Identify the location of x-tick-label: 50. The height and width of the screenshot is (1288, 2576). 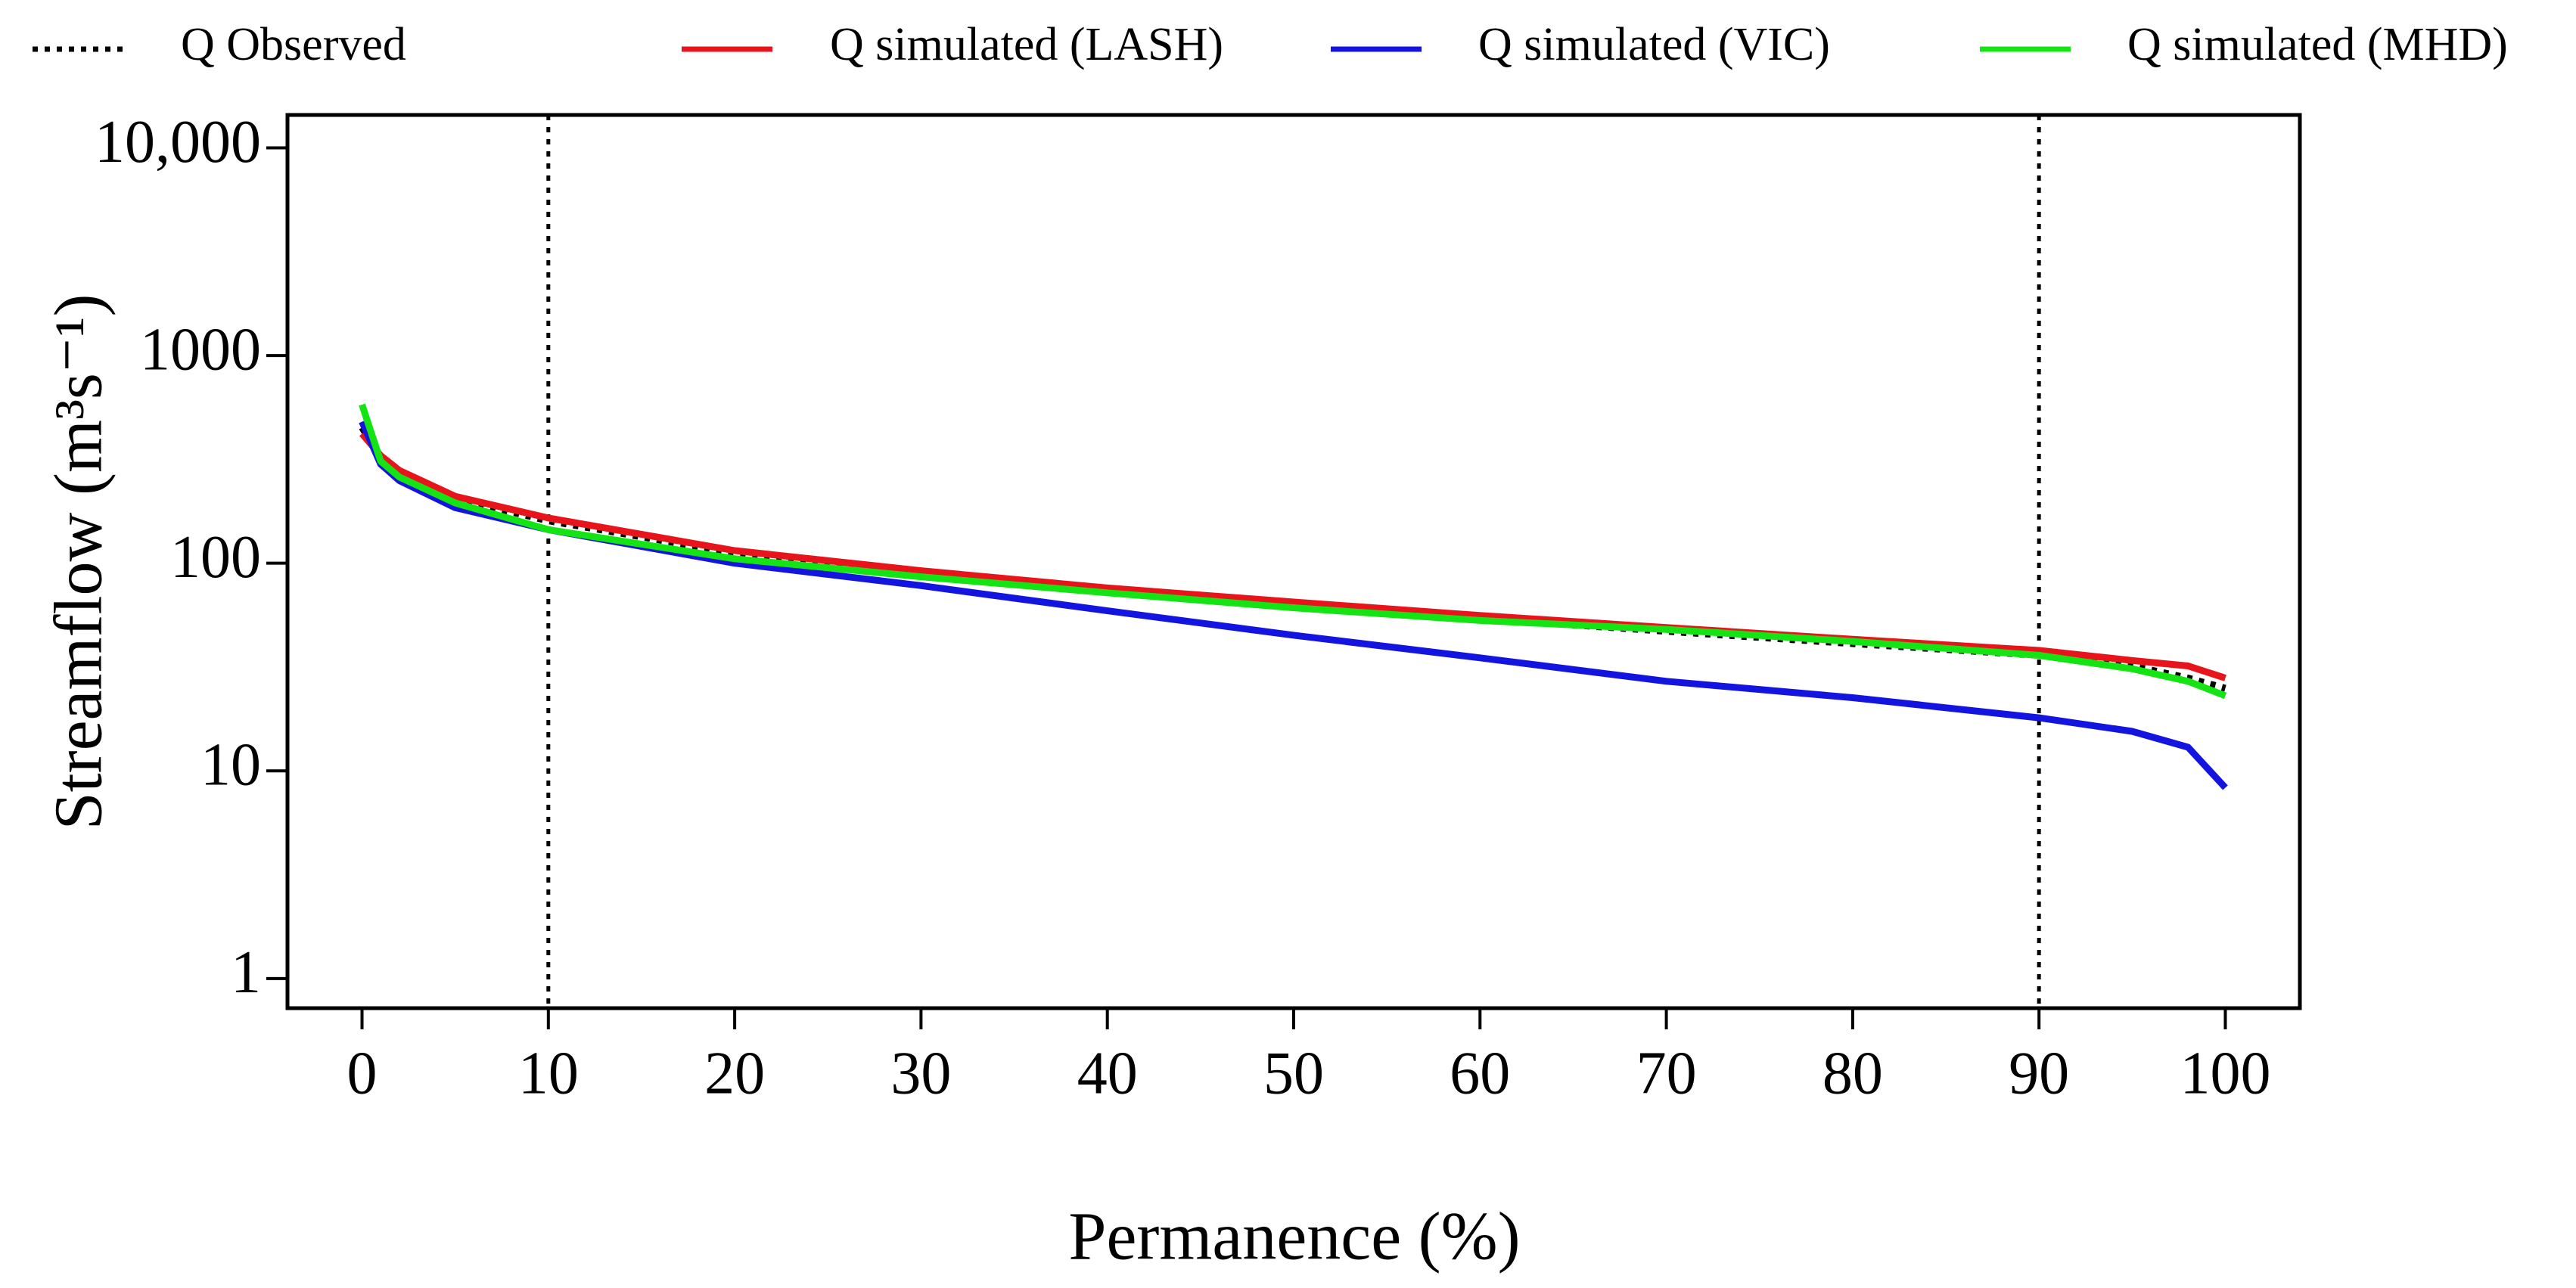
(1293, 1073).